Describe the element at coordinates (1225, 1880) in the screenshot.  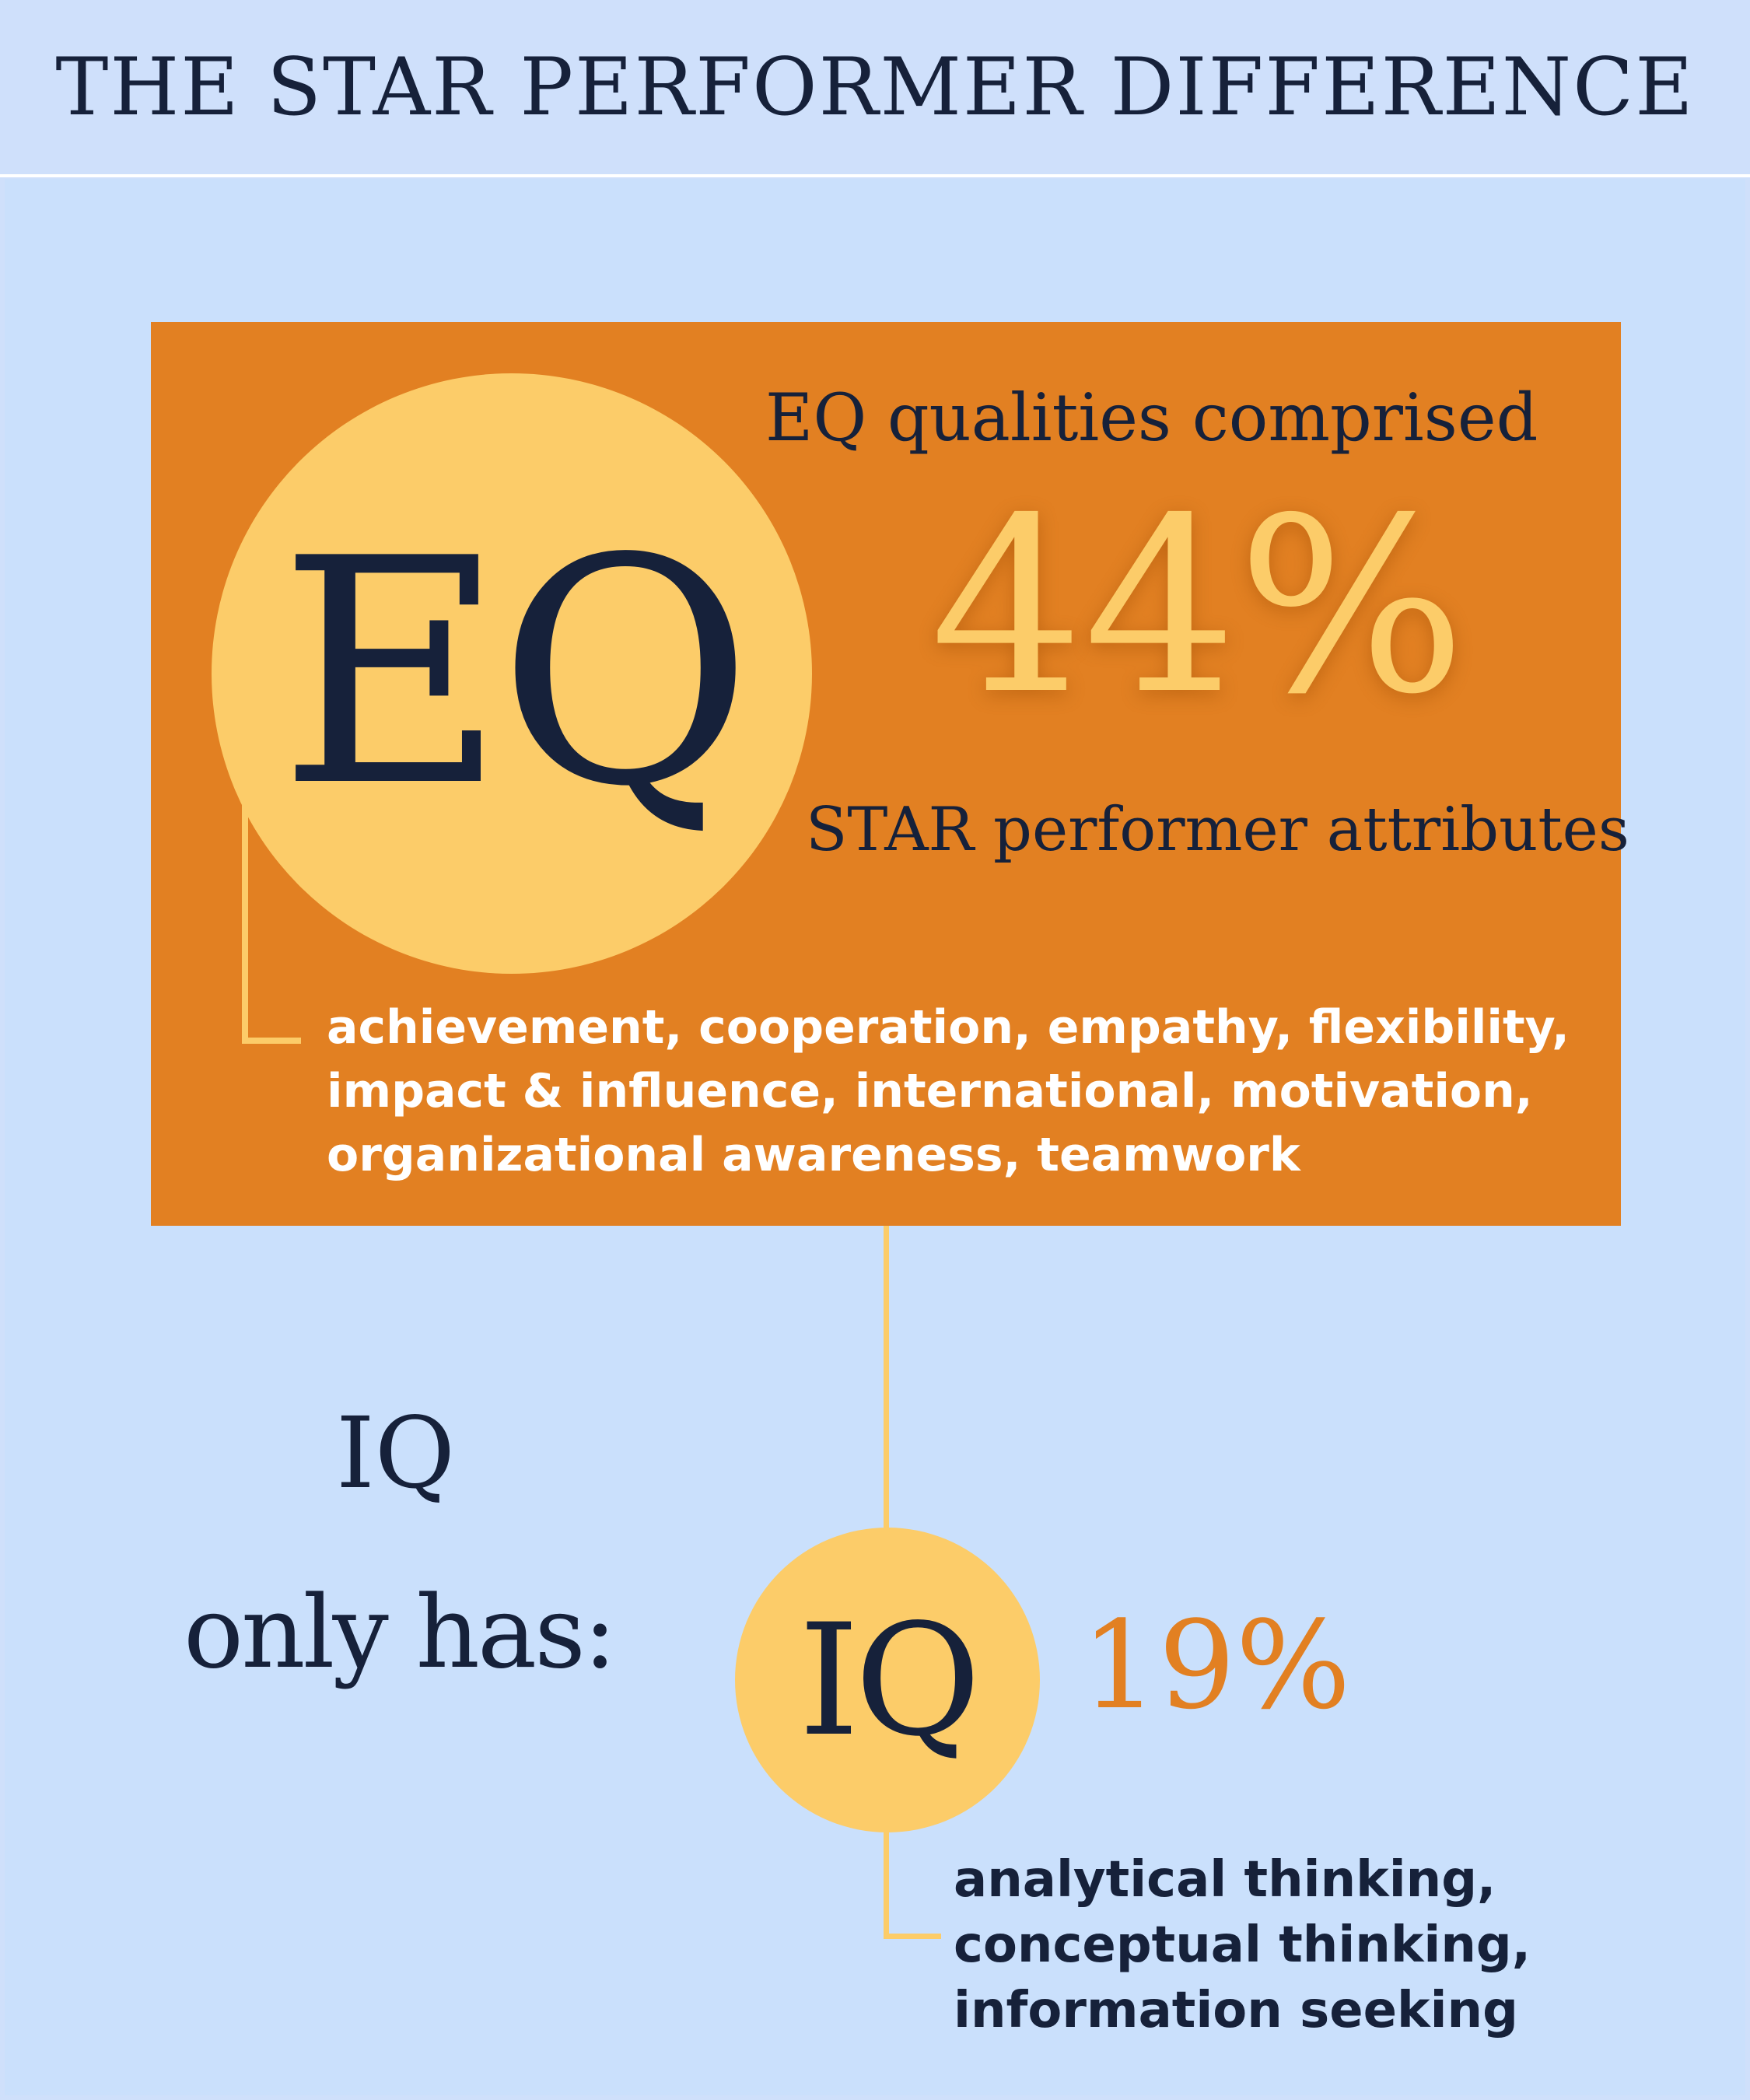
I see `iq-attribute-line: analytical thinking,` at that location.